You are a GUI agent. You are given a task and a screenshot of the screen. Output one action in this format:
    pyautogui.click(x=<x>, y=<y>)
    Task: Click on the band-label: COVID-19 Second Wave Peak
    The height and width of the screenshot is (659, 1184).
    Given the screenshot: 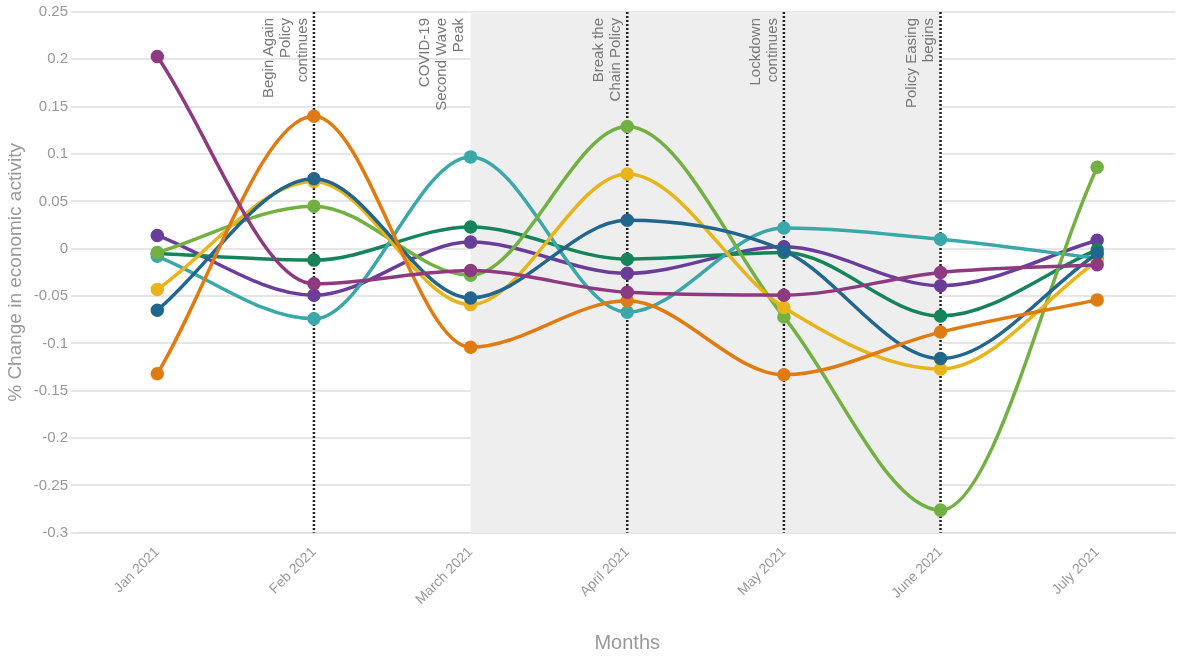 What is the action you would take?
    pyautogui.click(x=441, y=64)
    